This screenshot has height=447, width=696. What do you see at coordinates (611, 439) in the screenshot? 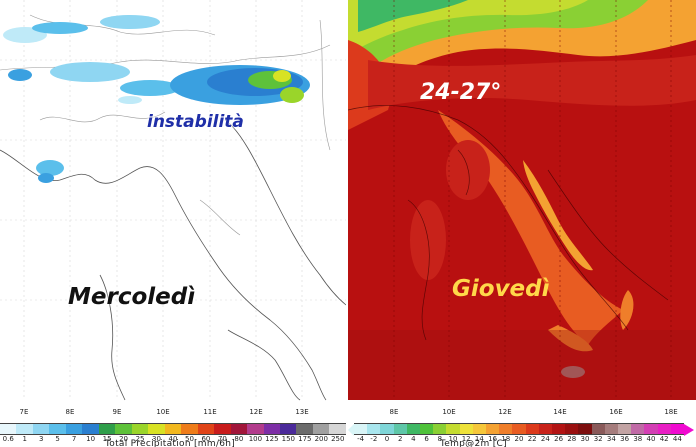
I see `colorbar-tick-label: 34` at bounding box center [611, 439].